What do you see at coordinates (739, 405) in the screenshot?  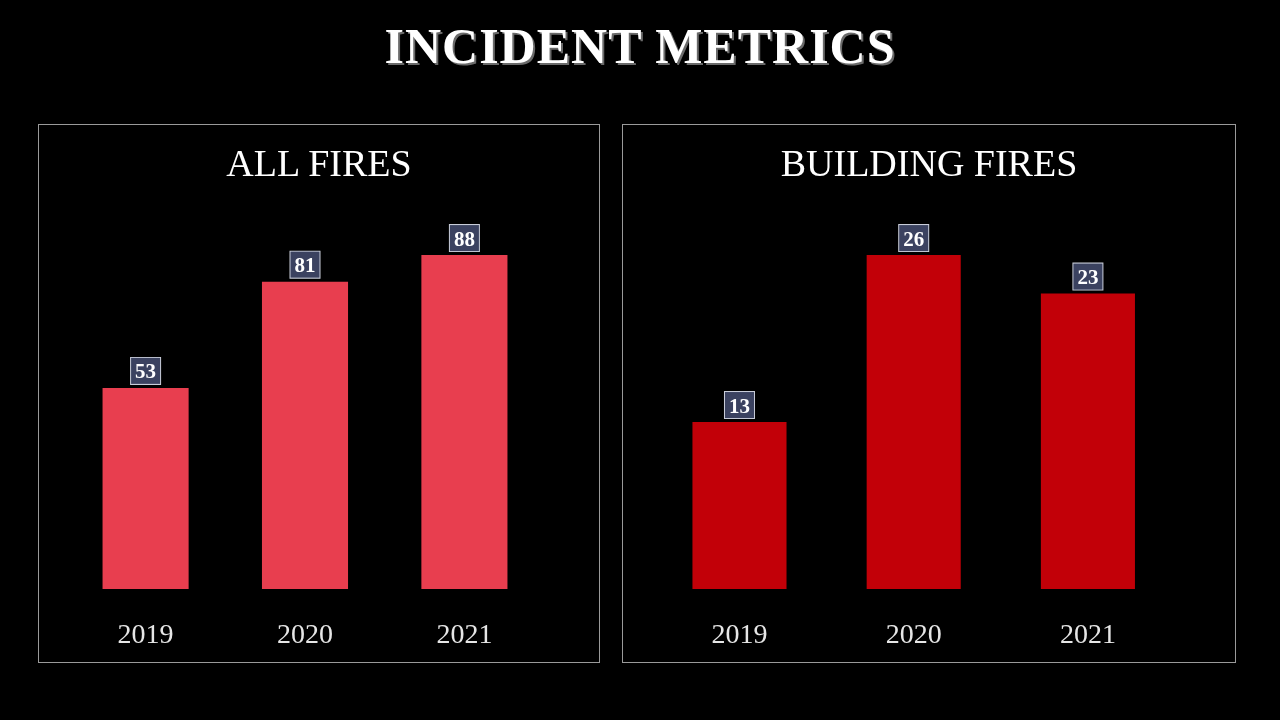 I see `data-label: 13` at bounding box center [739, 405].